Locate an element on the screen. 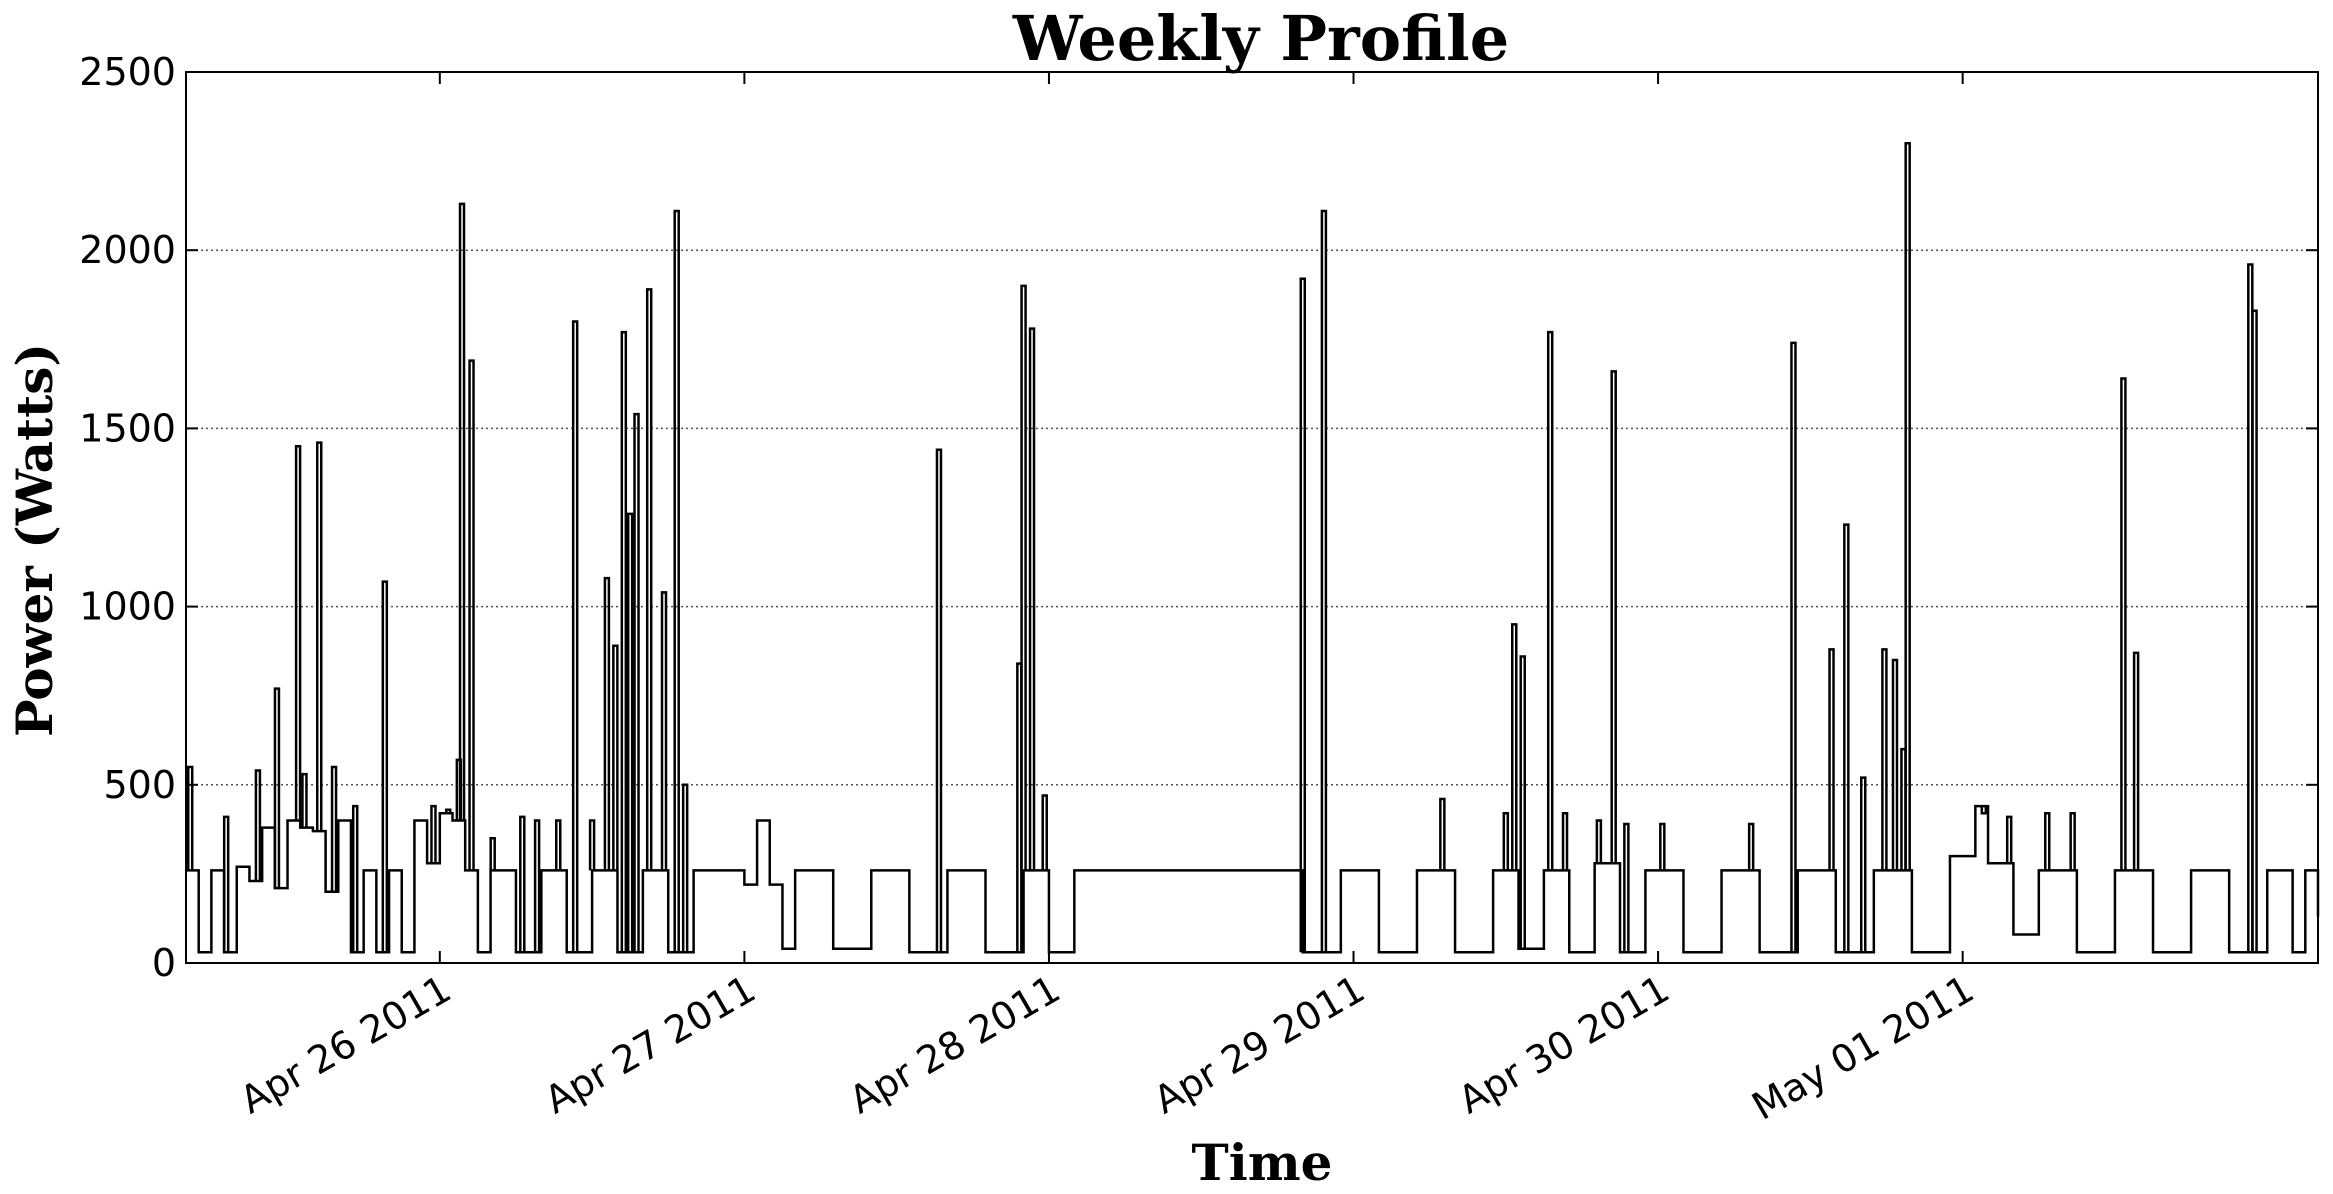  y-tick-labels: 0 500 1000 1500 2000 2500 is located at coordinates (127, 517).